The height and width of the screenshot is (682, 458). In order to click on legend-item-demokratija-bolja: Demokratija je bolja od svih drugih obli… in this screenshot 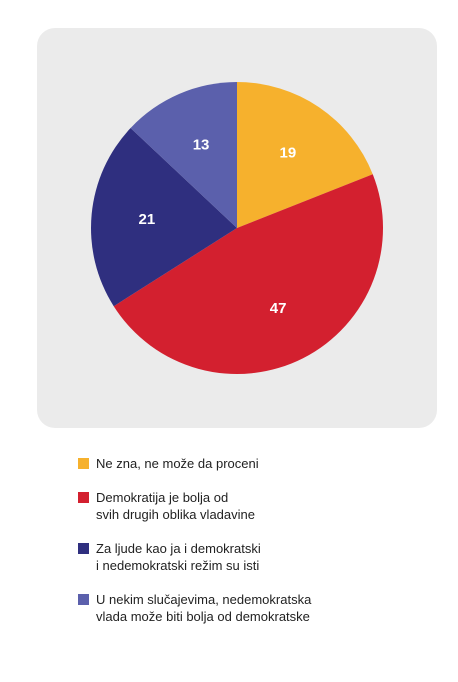, I will do `click(258, 506)`.